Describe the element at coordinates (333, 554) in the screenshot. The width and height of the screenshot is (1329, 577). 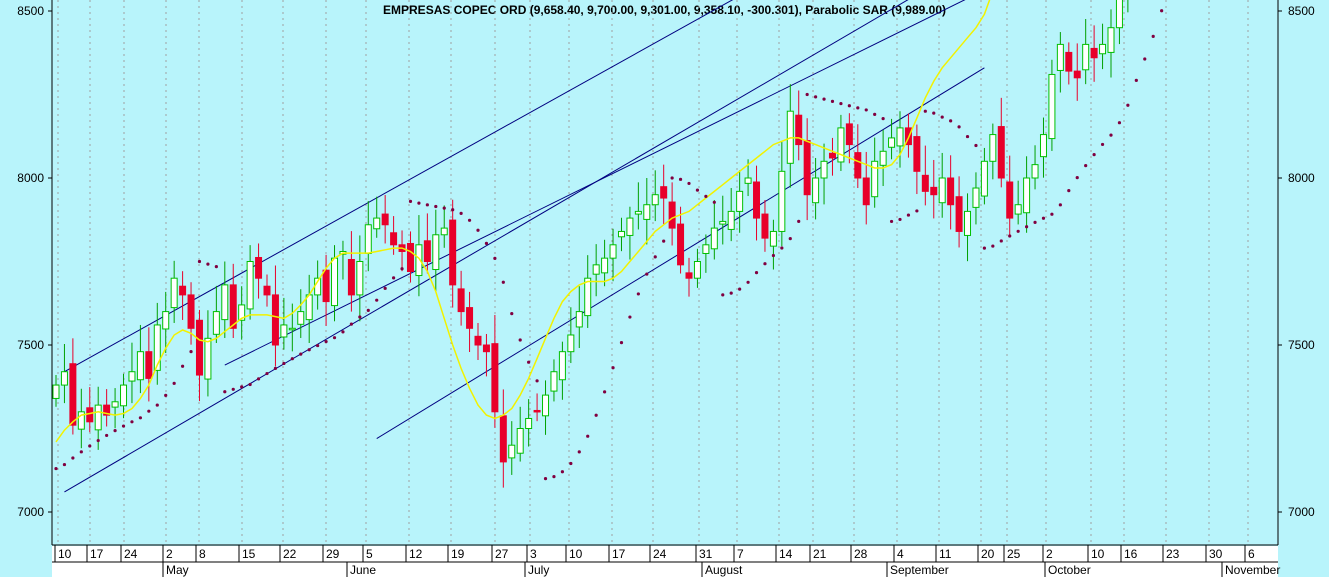
I see `x-tick-label: 29` at that location.